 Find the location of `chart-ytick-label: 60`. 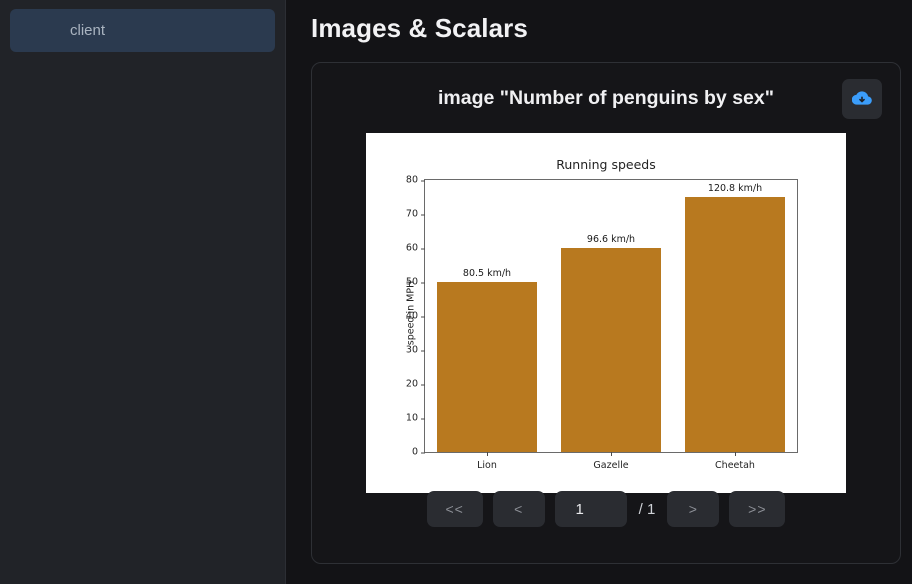

chart-ytick-label: 60 is located at coordinates (416, 248).